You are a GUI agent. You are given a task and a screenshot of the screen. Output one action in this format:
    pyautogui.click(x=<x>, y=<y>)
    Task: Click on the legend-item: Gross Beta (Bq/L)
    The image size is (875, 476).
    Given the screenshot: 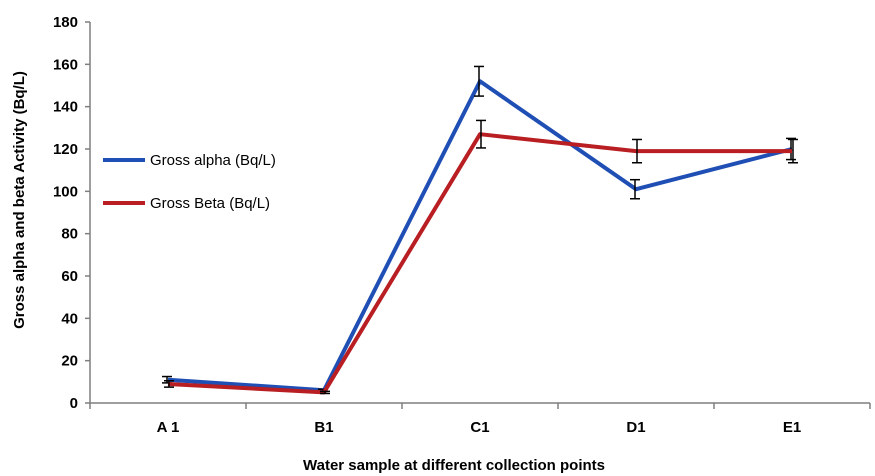 What is the action you would take?
    pyautogui.click(x=186, y=203)
    